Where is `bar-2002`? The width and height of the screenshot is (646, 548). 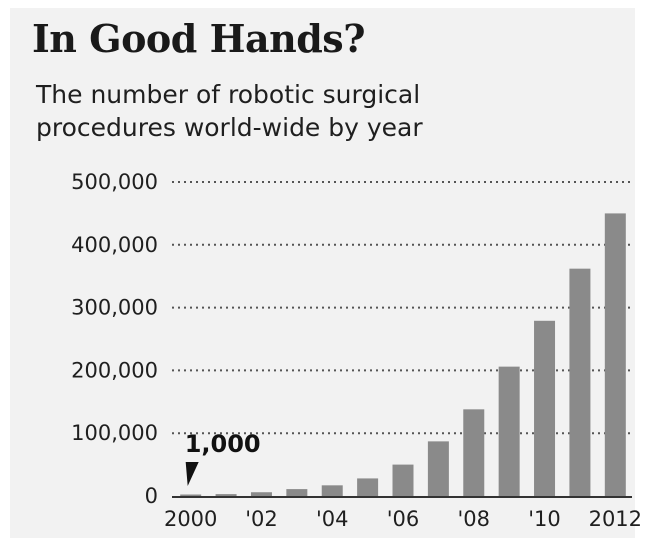 bar-2002 is located at coordinates (261, 494).